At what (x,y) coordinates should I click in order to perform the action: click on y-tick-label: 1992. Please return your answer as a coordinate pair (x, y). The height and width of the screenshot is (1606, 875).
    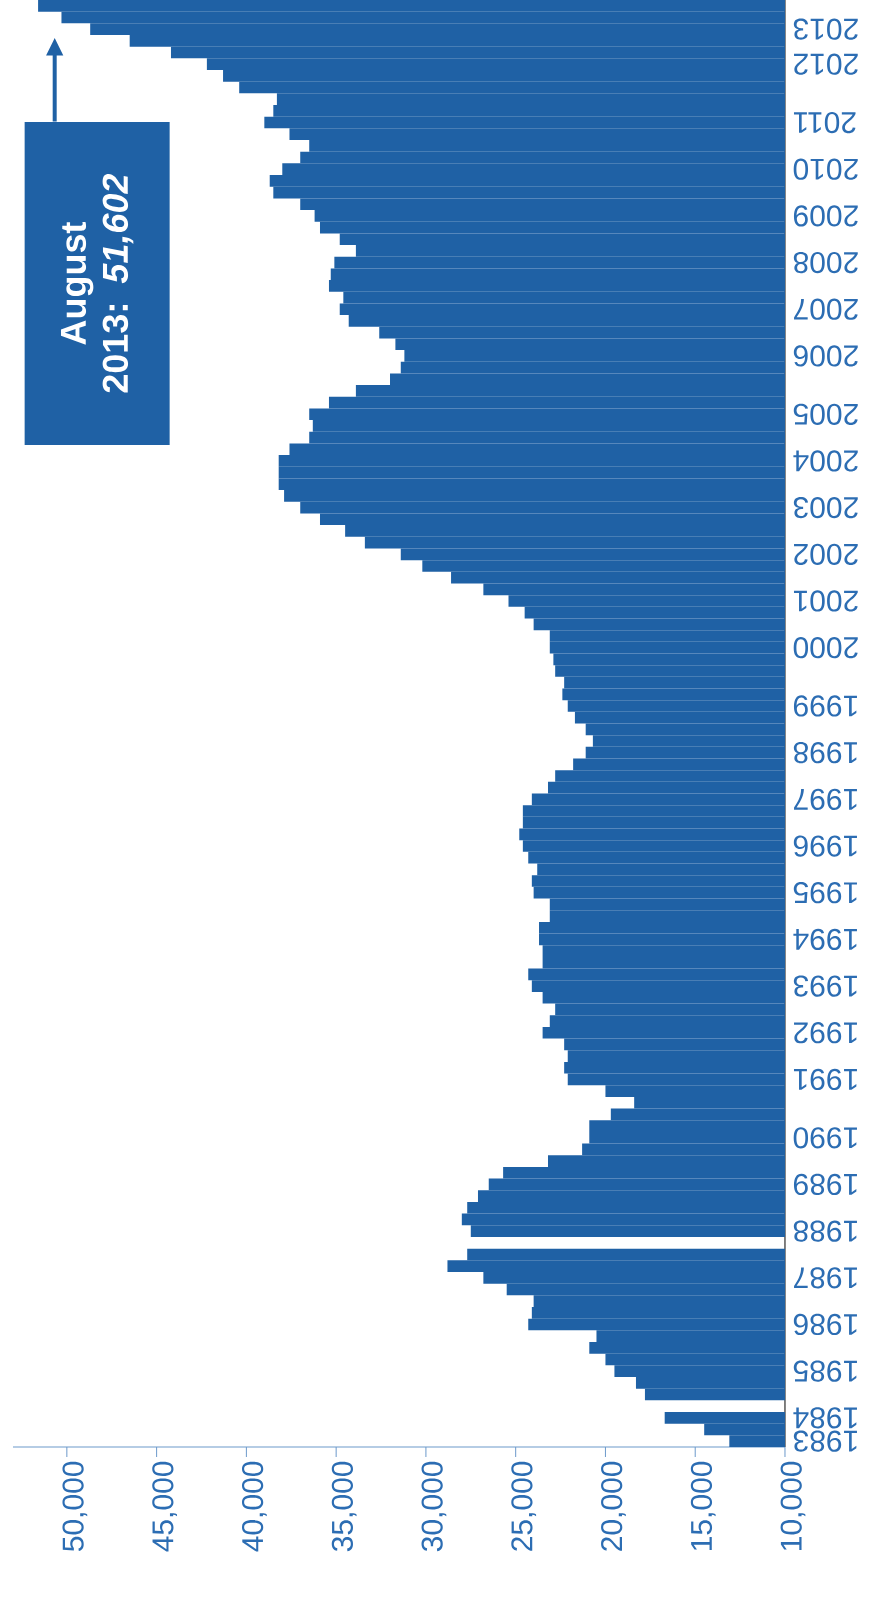
    Looking at the image, I should click on (825, 1033).